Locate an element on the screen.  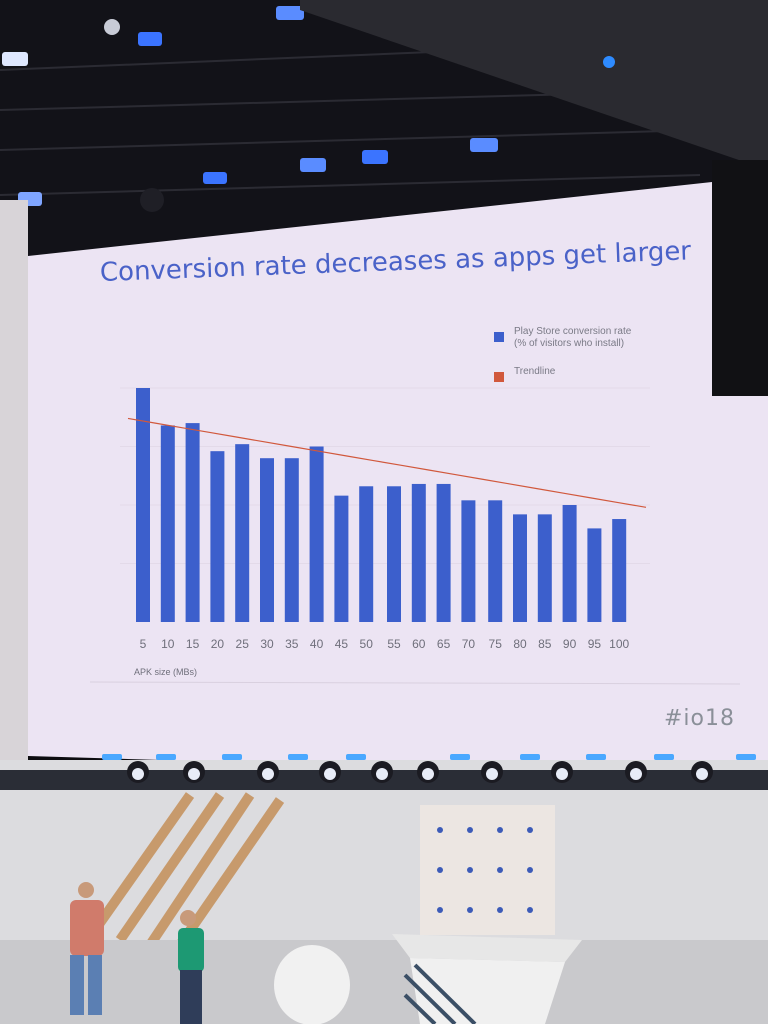
tick-label-55: 55 is located at coordinates (394, 644).